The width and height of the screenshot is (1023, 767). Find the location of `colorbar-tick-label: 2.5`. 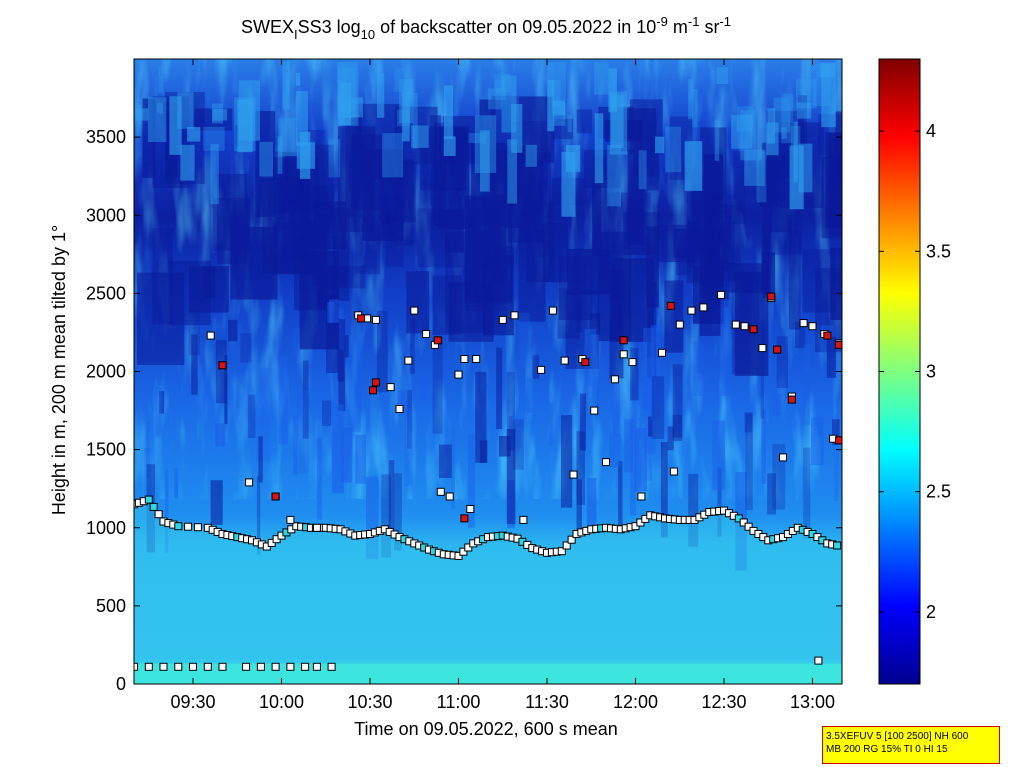

colorbar-tick-label: 2.5 is located at coordinates (938, 492).